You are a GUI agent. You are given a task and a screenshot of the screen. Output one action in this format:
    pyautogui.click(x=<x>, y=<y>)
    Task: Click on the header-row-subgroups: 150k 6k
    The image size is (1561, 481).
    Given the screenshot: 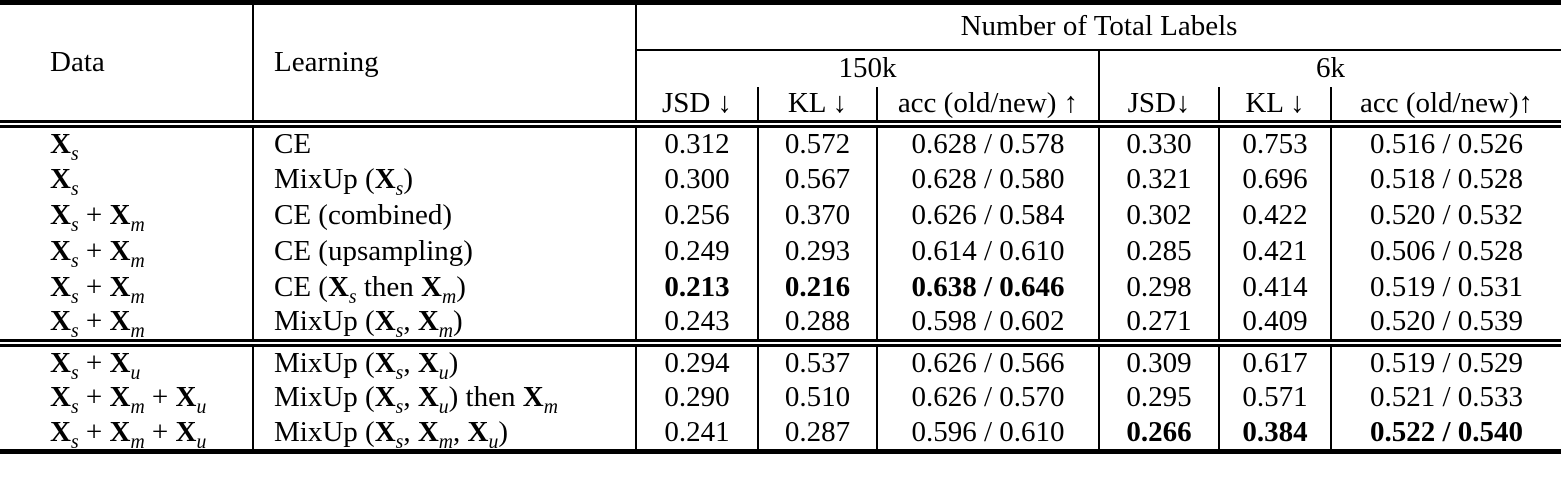 What is the action you would take?
    pyautogui.click(x=780, y=68)
    